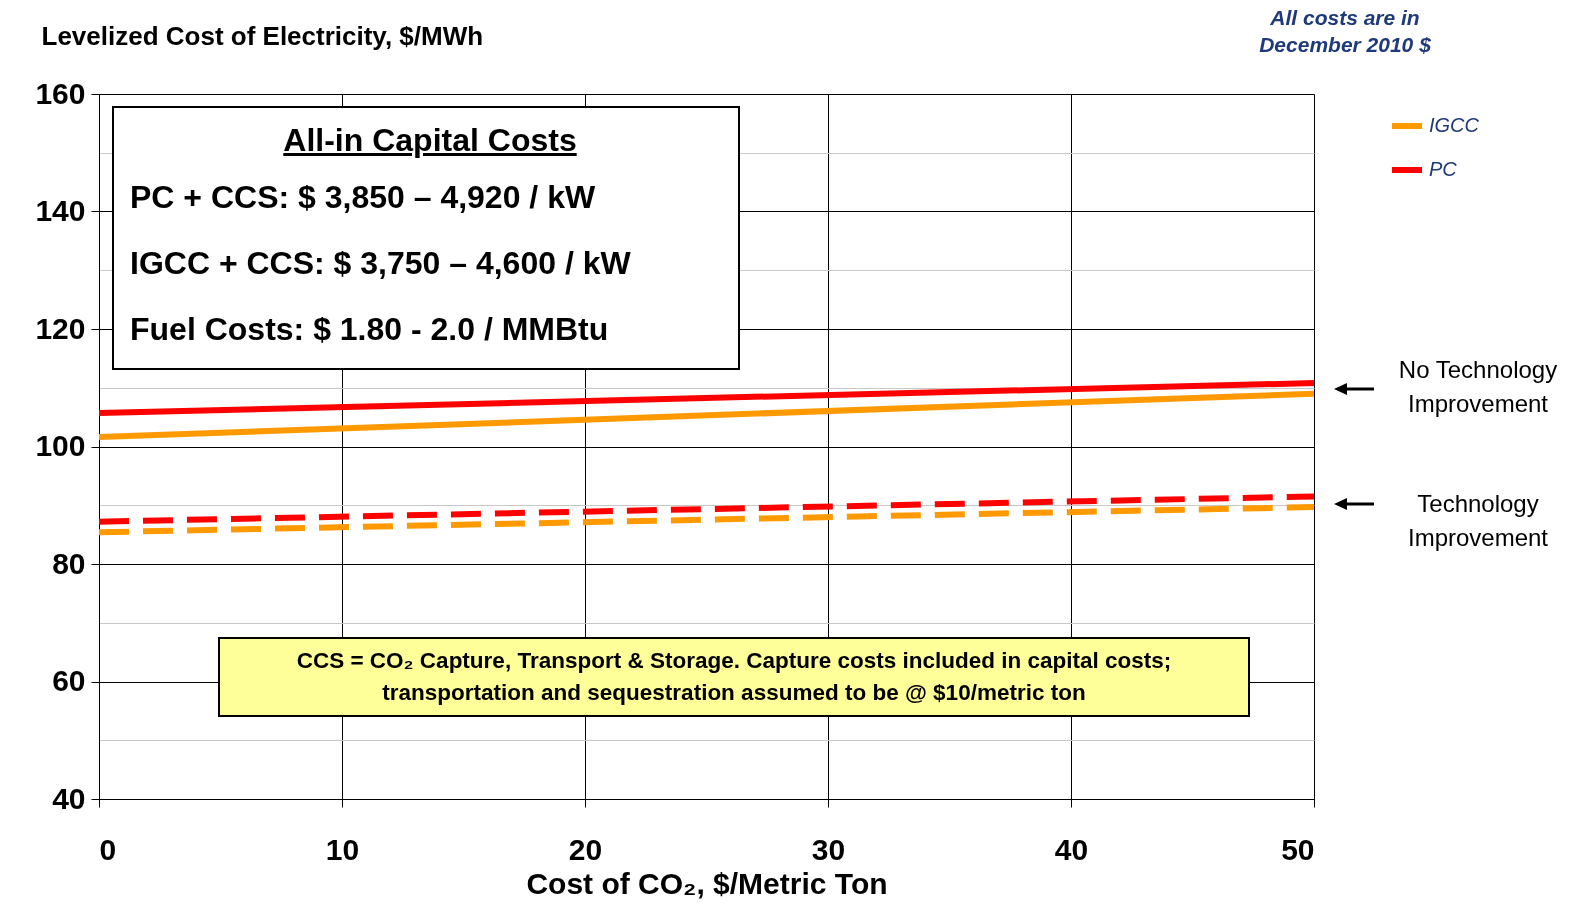 The width and height of the screenshot is (1585, 916). What do you see at coordinates (381, 263) in the screenshot?
I see `annotation: IGCC + CCS: $ 3,750 – 4,600 / kW` at bounding box center [381, 263].